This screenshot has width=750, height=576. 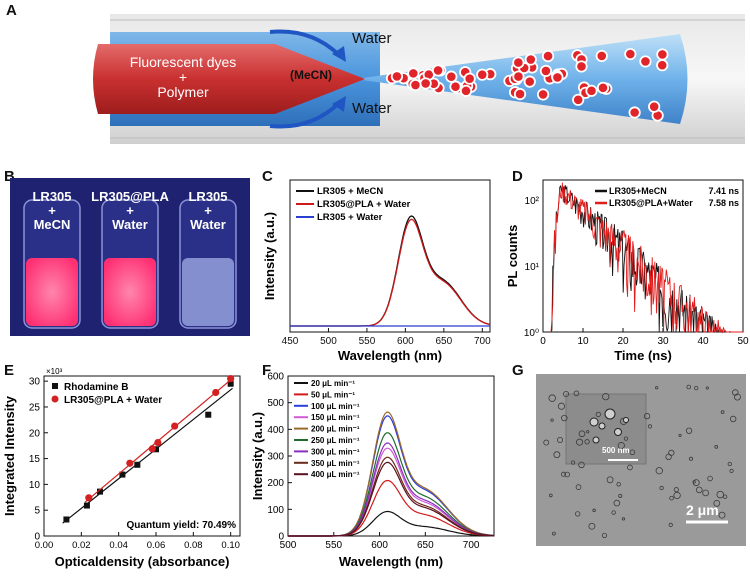 I want to click on chart-d-tick-label: 10, so click(x=583, y=341).